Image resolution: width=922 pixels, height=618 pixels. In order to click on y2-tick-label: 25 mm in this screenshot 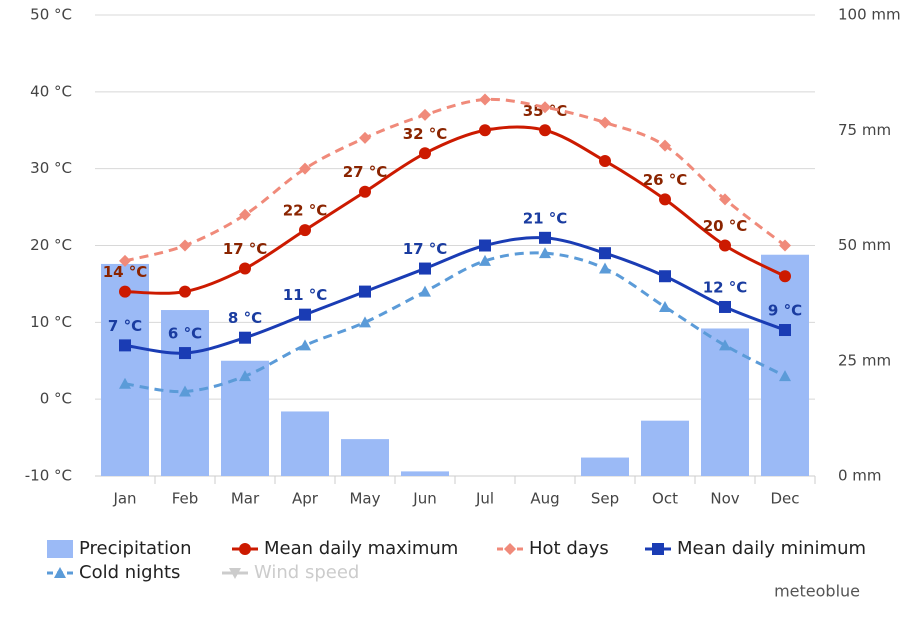, I will do `click(864, 360)`.